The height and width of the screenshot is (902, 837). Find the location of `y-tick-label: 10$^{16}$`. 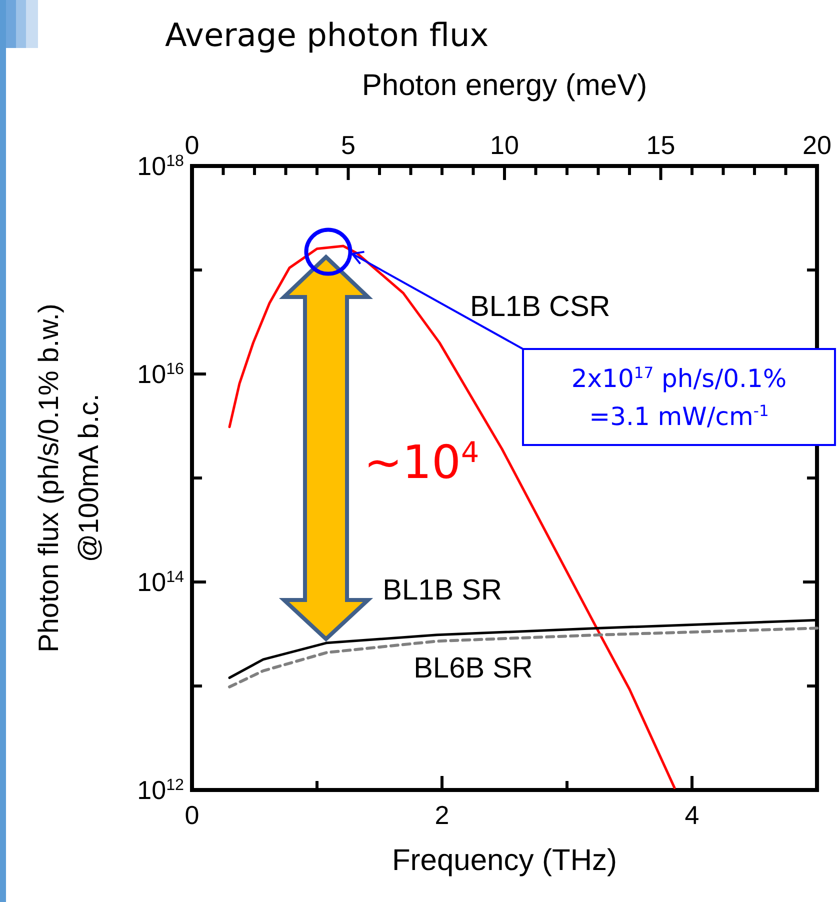

y-tick-label: 10$^{16}$ is located at coordinates (160, 374).